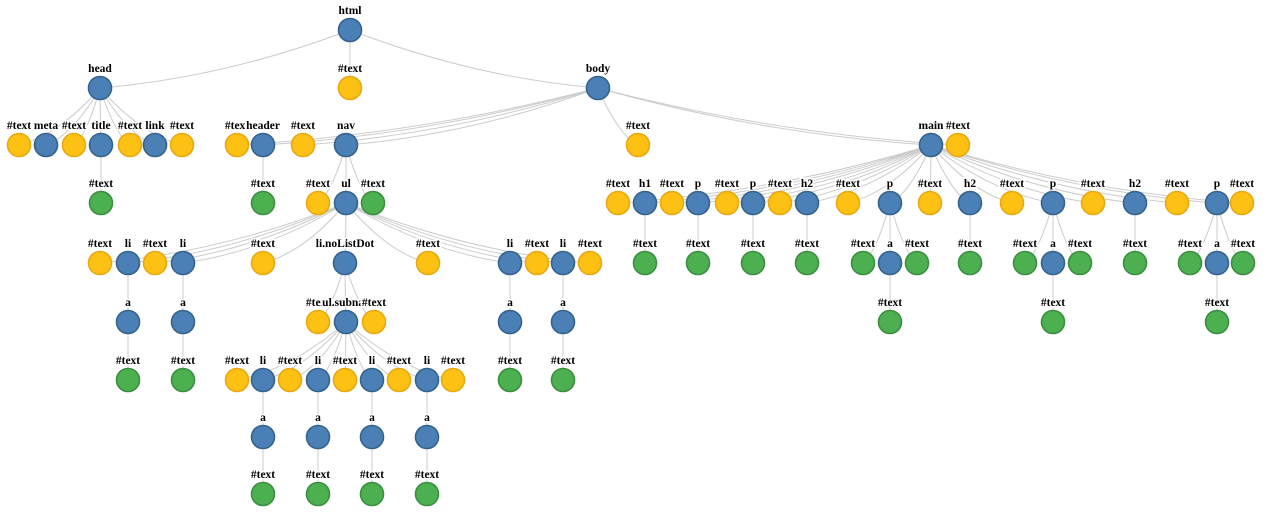 The height and width of the screenshot is (514, 1269). What do you see at coordinates (350, 11) in the screenshot?
I see `node-html-label: html` at bounding box center [350, 11].